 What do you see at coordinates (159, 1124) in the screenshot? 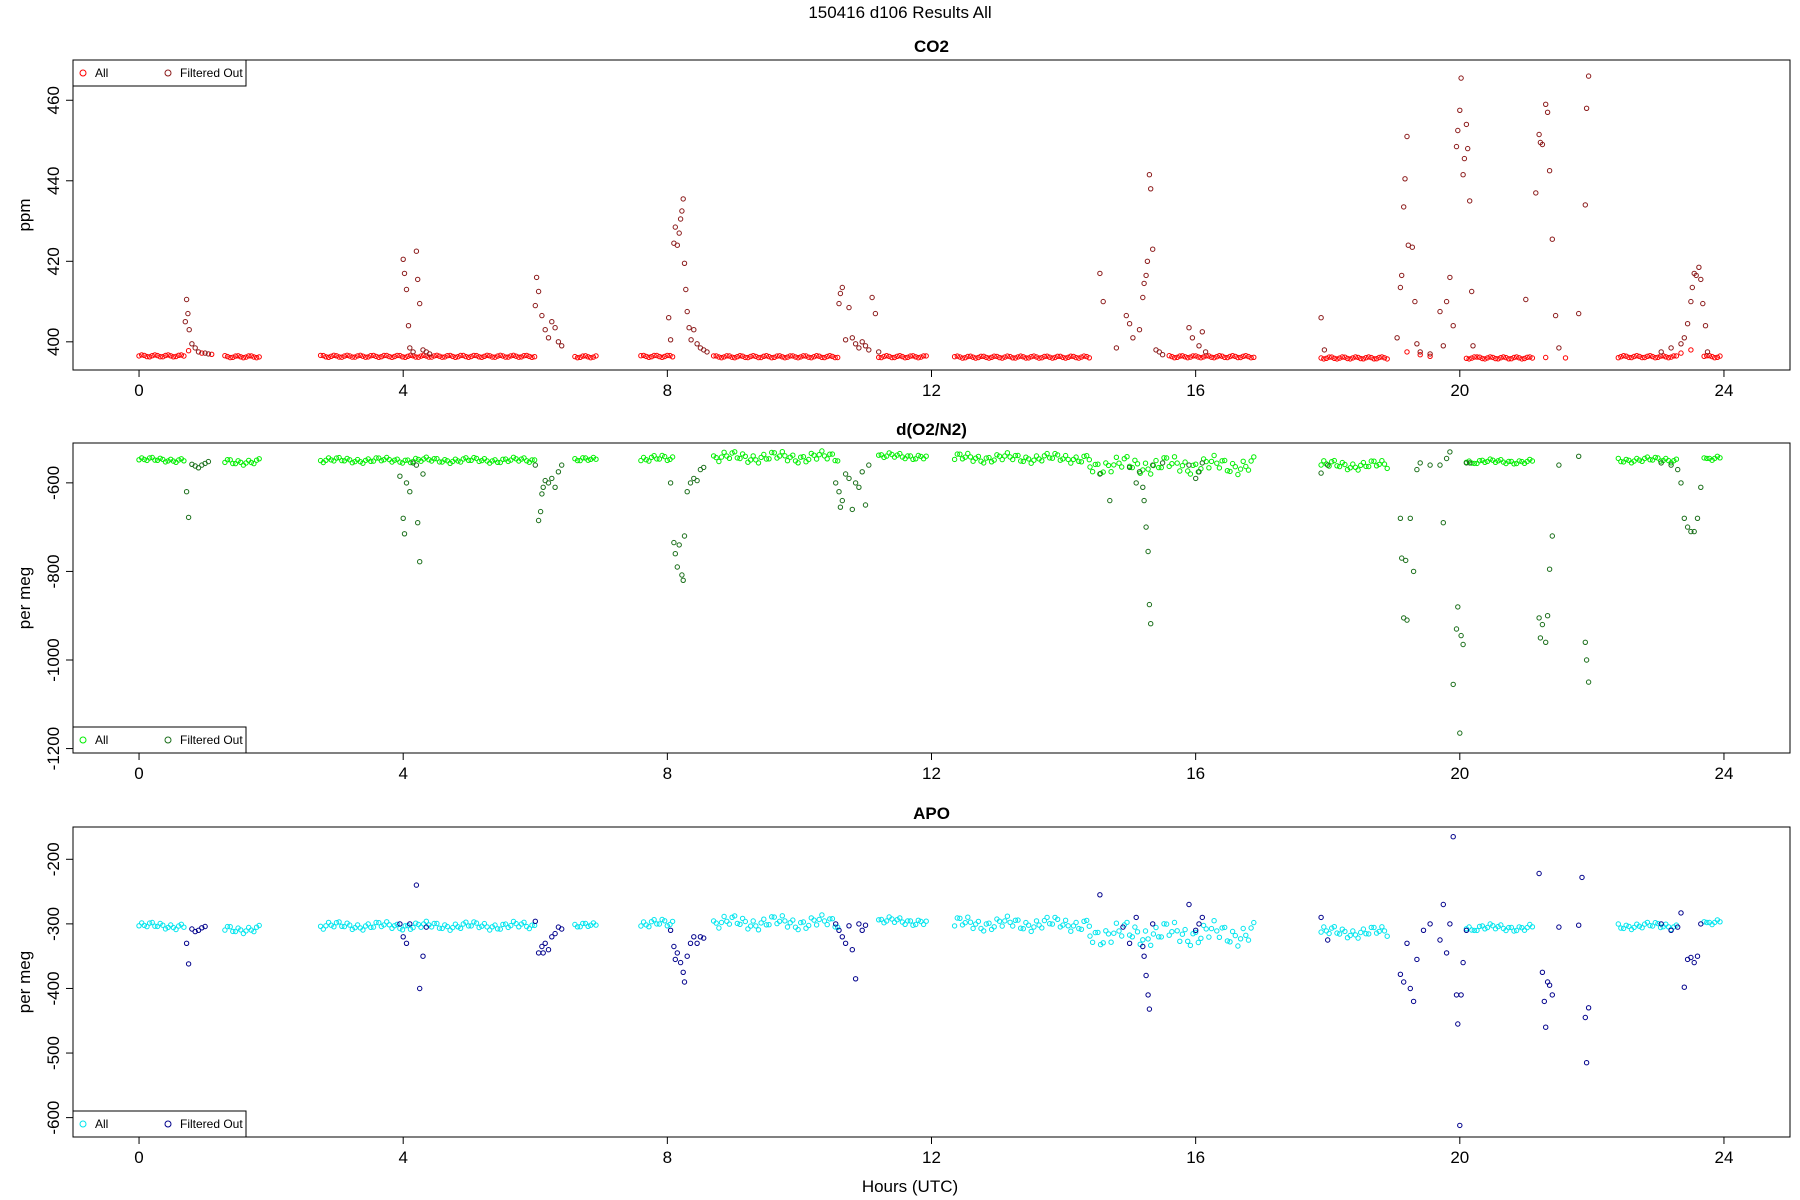
I see `legend-box` at bounding box center [159, 1124].